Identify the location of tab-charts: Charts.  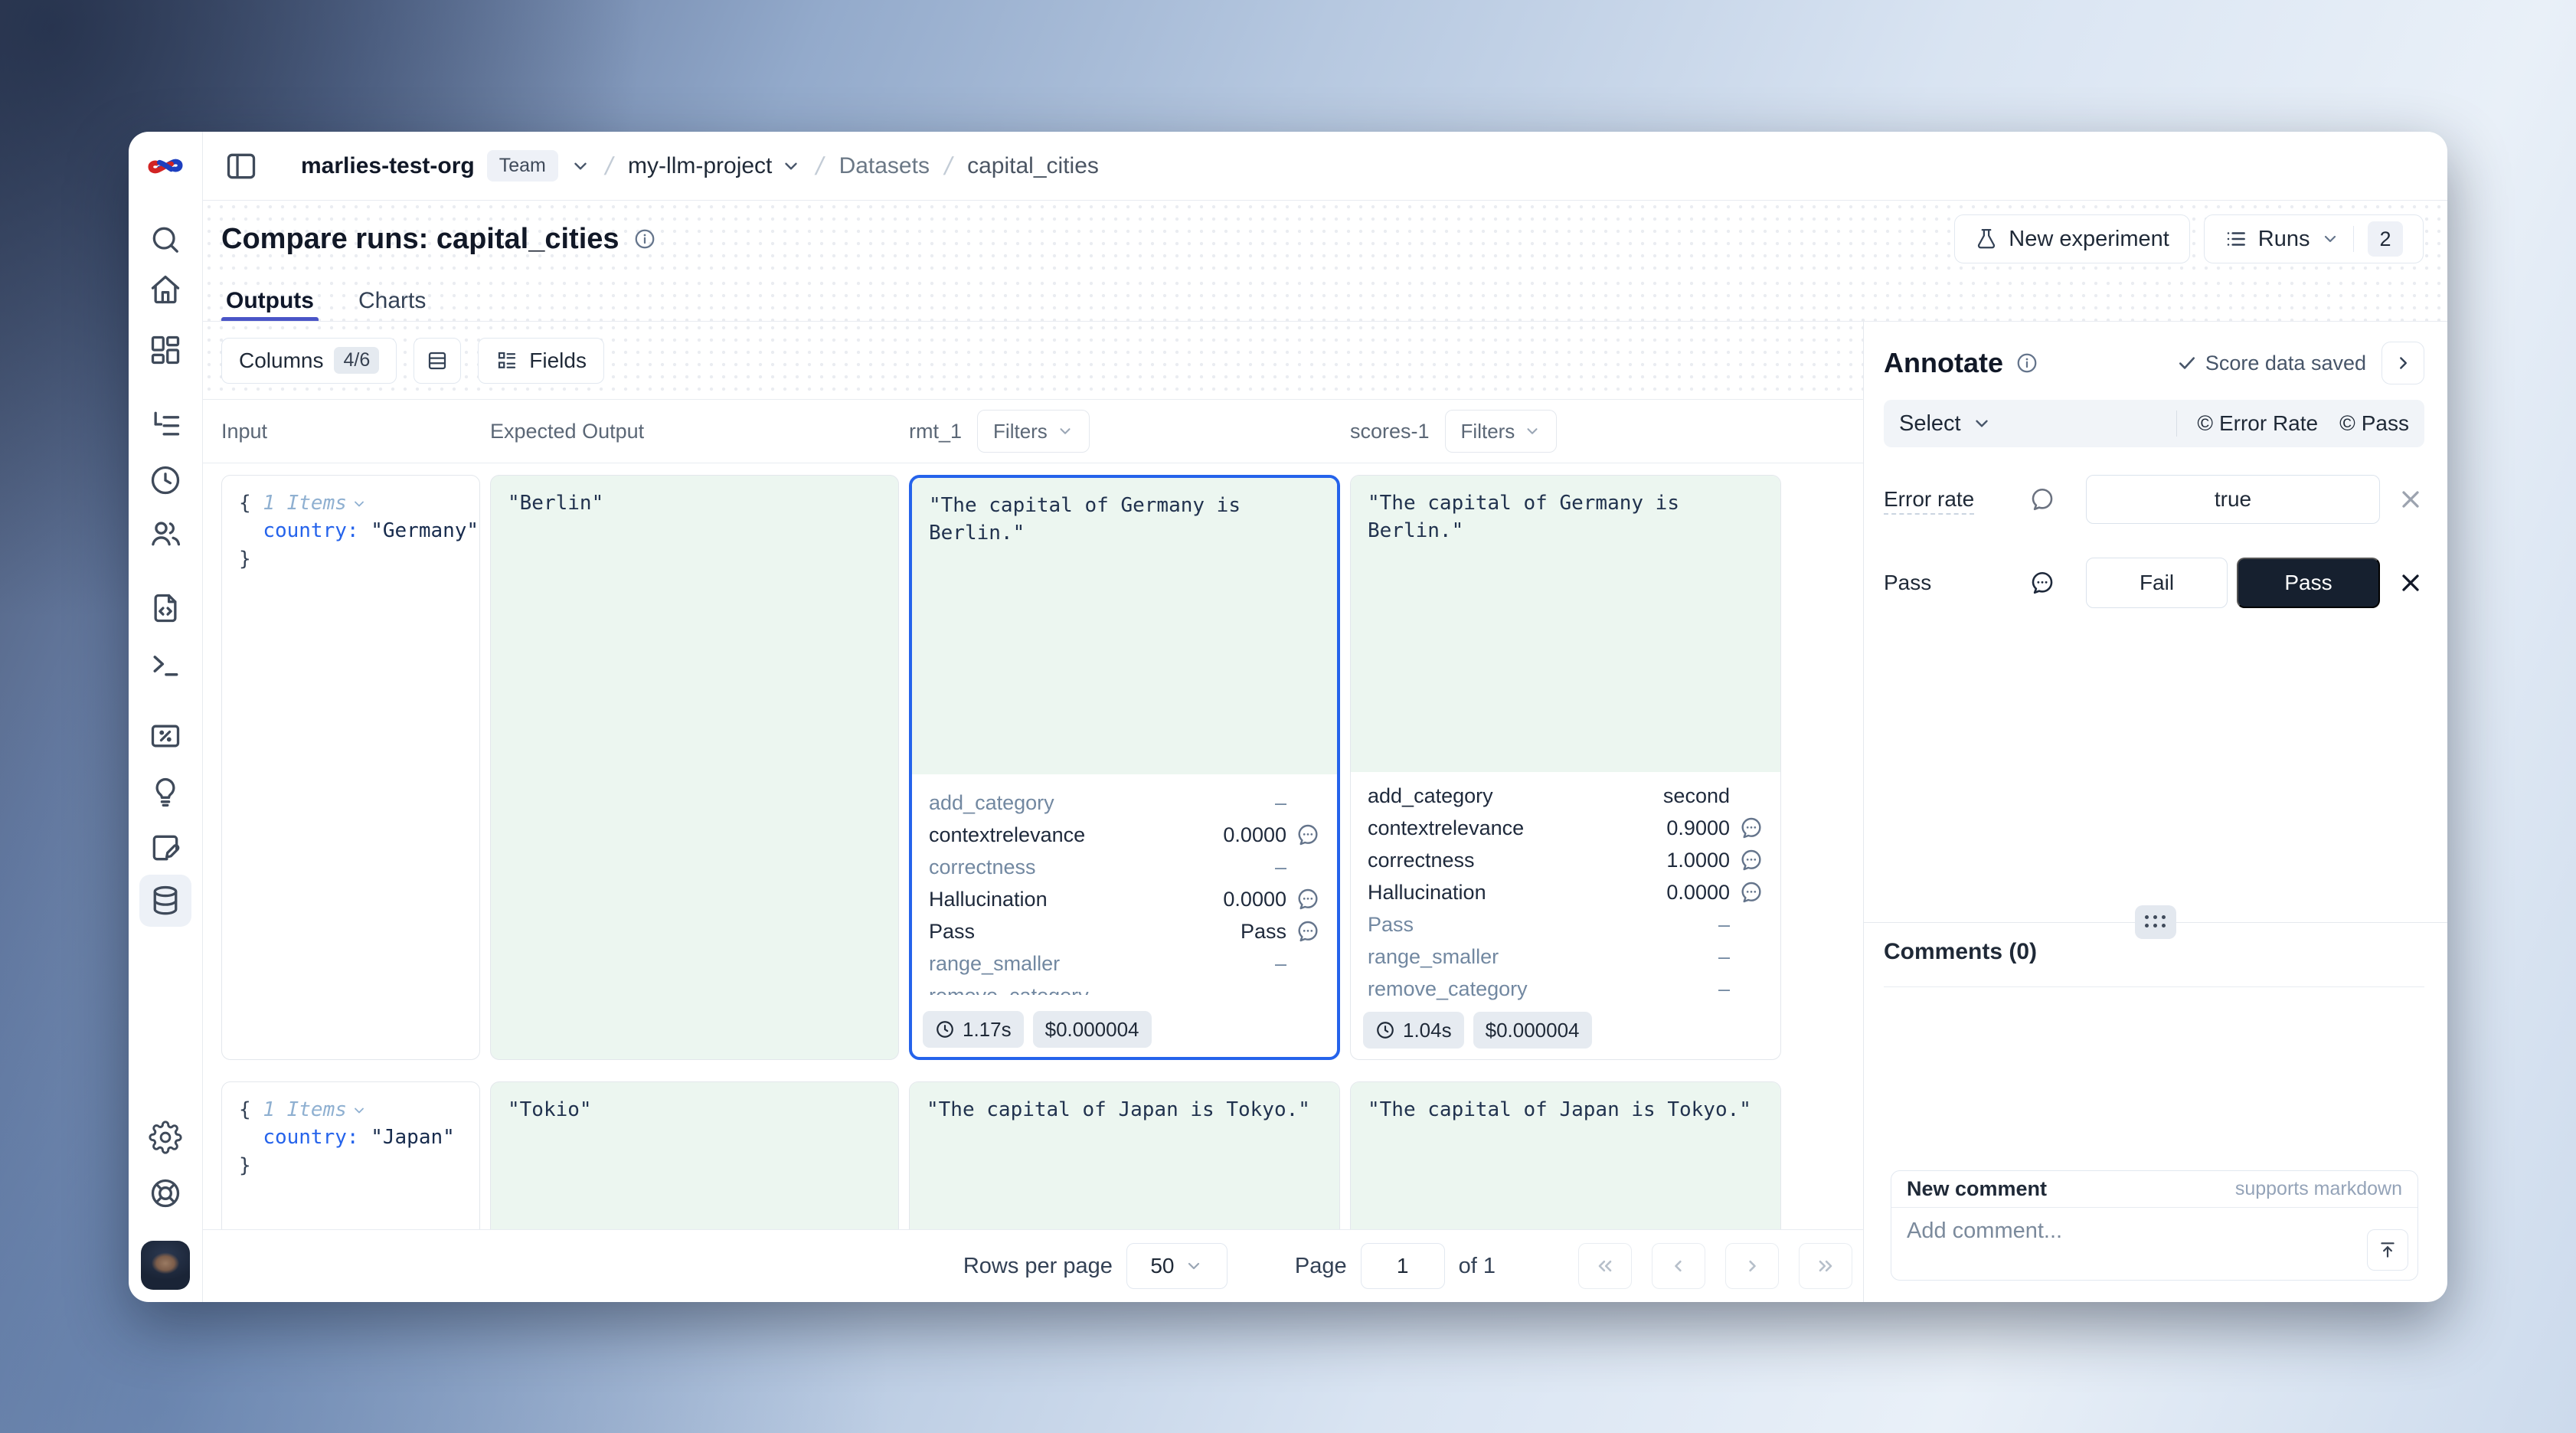
(392, 300).